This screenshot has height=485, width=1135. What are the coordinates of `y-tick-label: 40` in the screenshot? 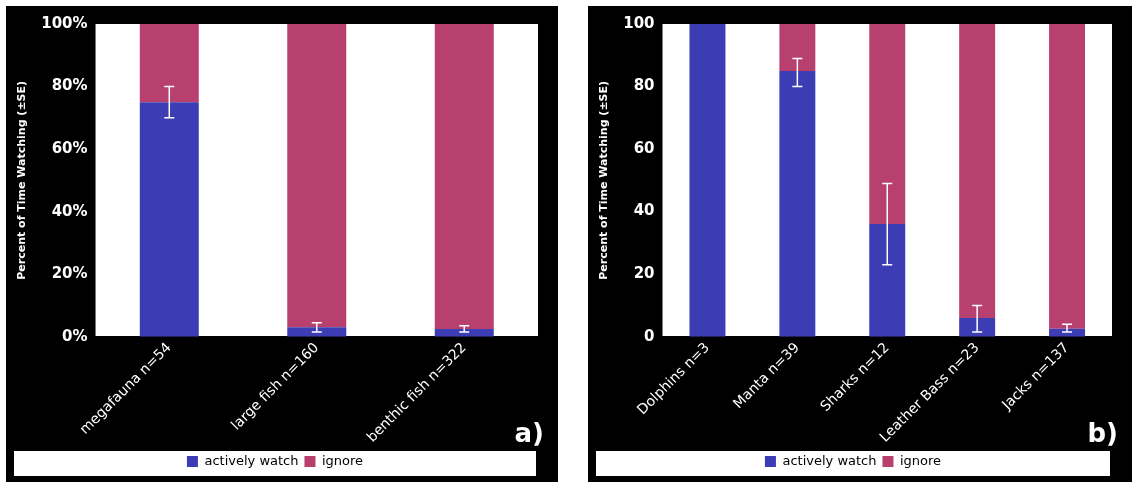 It's located at (644, 210).